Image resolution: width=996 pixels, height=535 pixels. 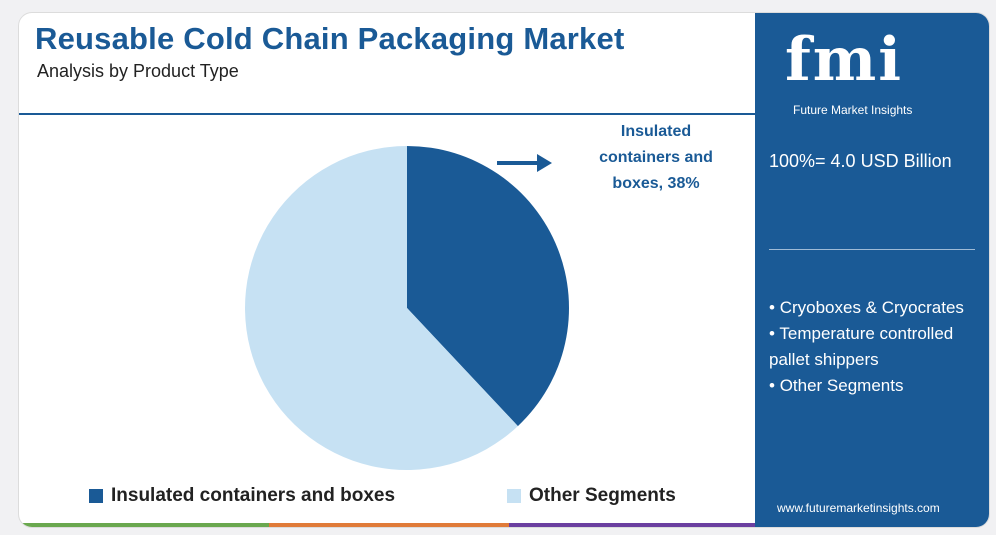 I want to click on logo-tagline: Future Market Insights, so click(x=853, y=110).